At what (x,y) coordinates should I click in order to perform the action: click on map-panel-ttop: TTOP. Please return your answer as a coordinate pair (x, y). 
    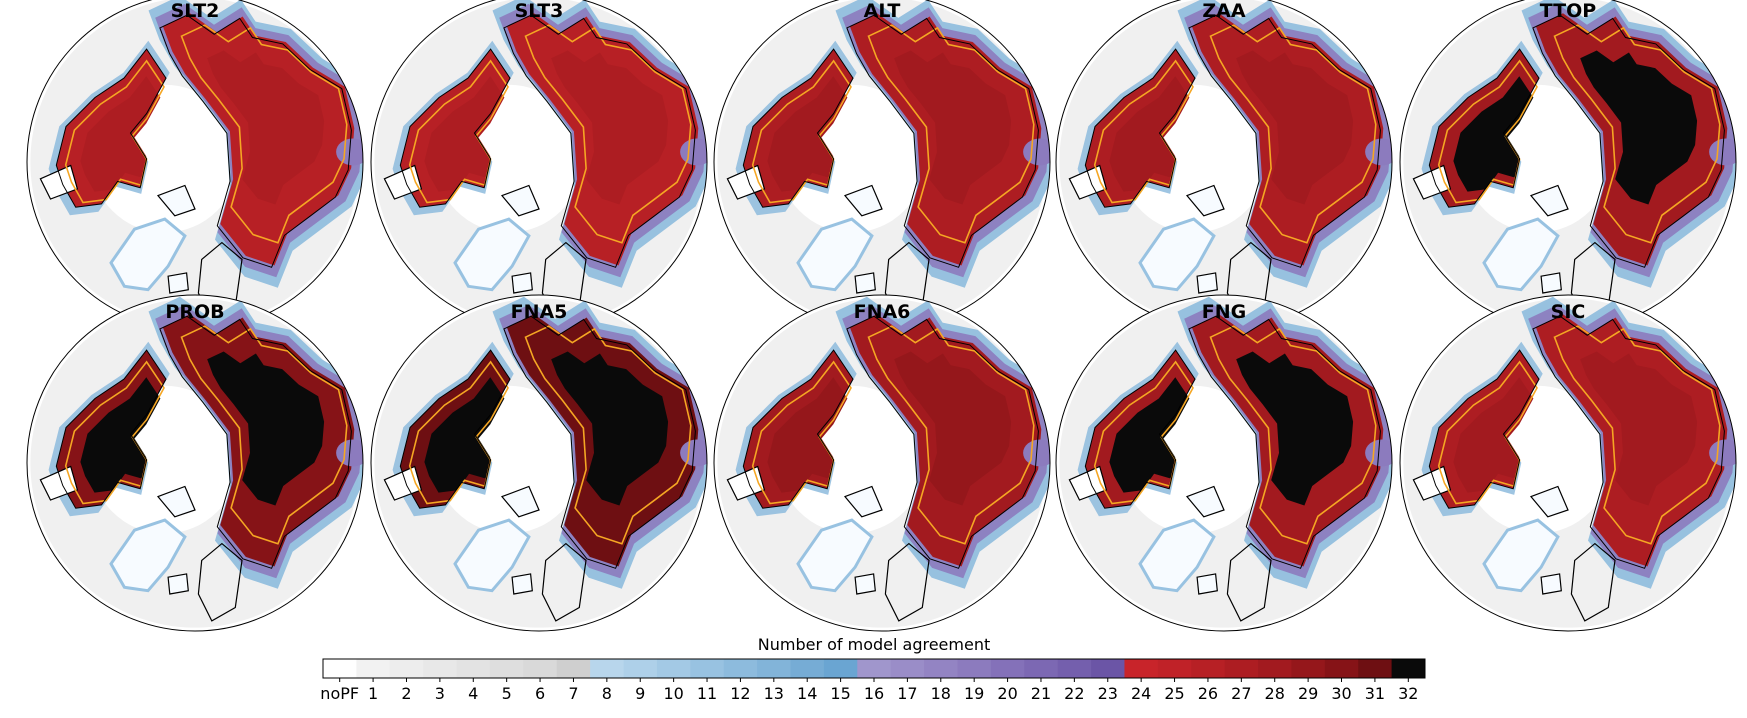
    Looking at the image, I should click on (1568, 165).